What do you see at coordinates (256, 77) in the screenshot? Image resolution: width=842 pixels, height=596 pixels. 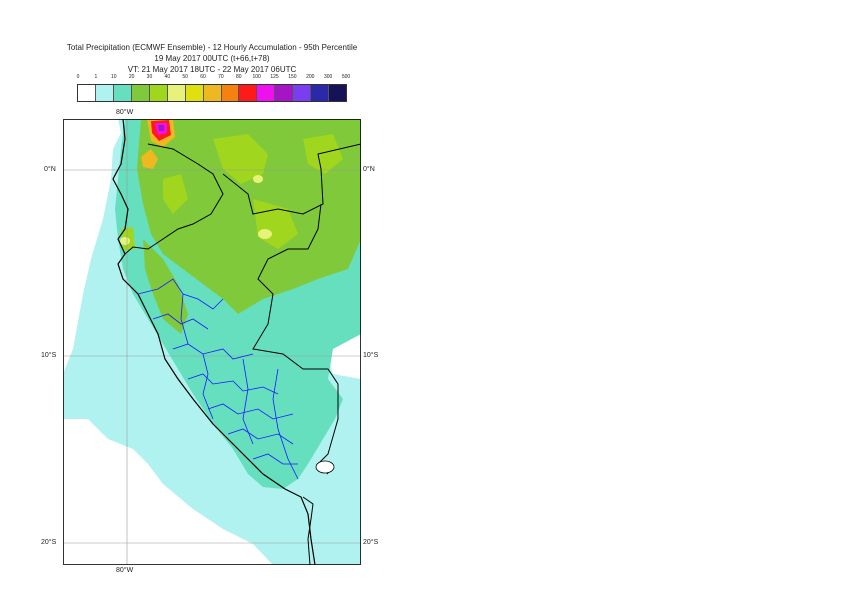 I see `legend-tick-label: 100` at bounding box center [256, 77].